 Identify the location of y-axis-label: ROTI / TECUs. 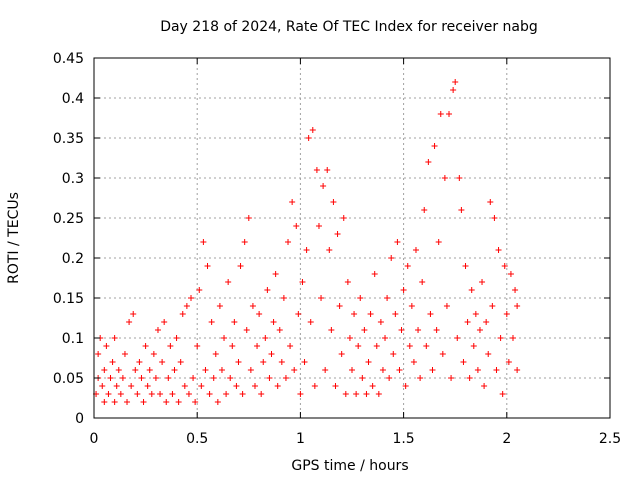
(14, 238).